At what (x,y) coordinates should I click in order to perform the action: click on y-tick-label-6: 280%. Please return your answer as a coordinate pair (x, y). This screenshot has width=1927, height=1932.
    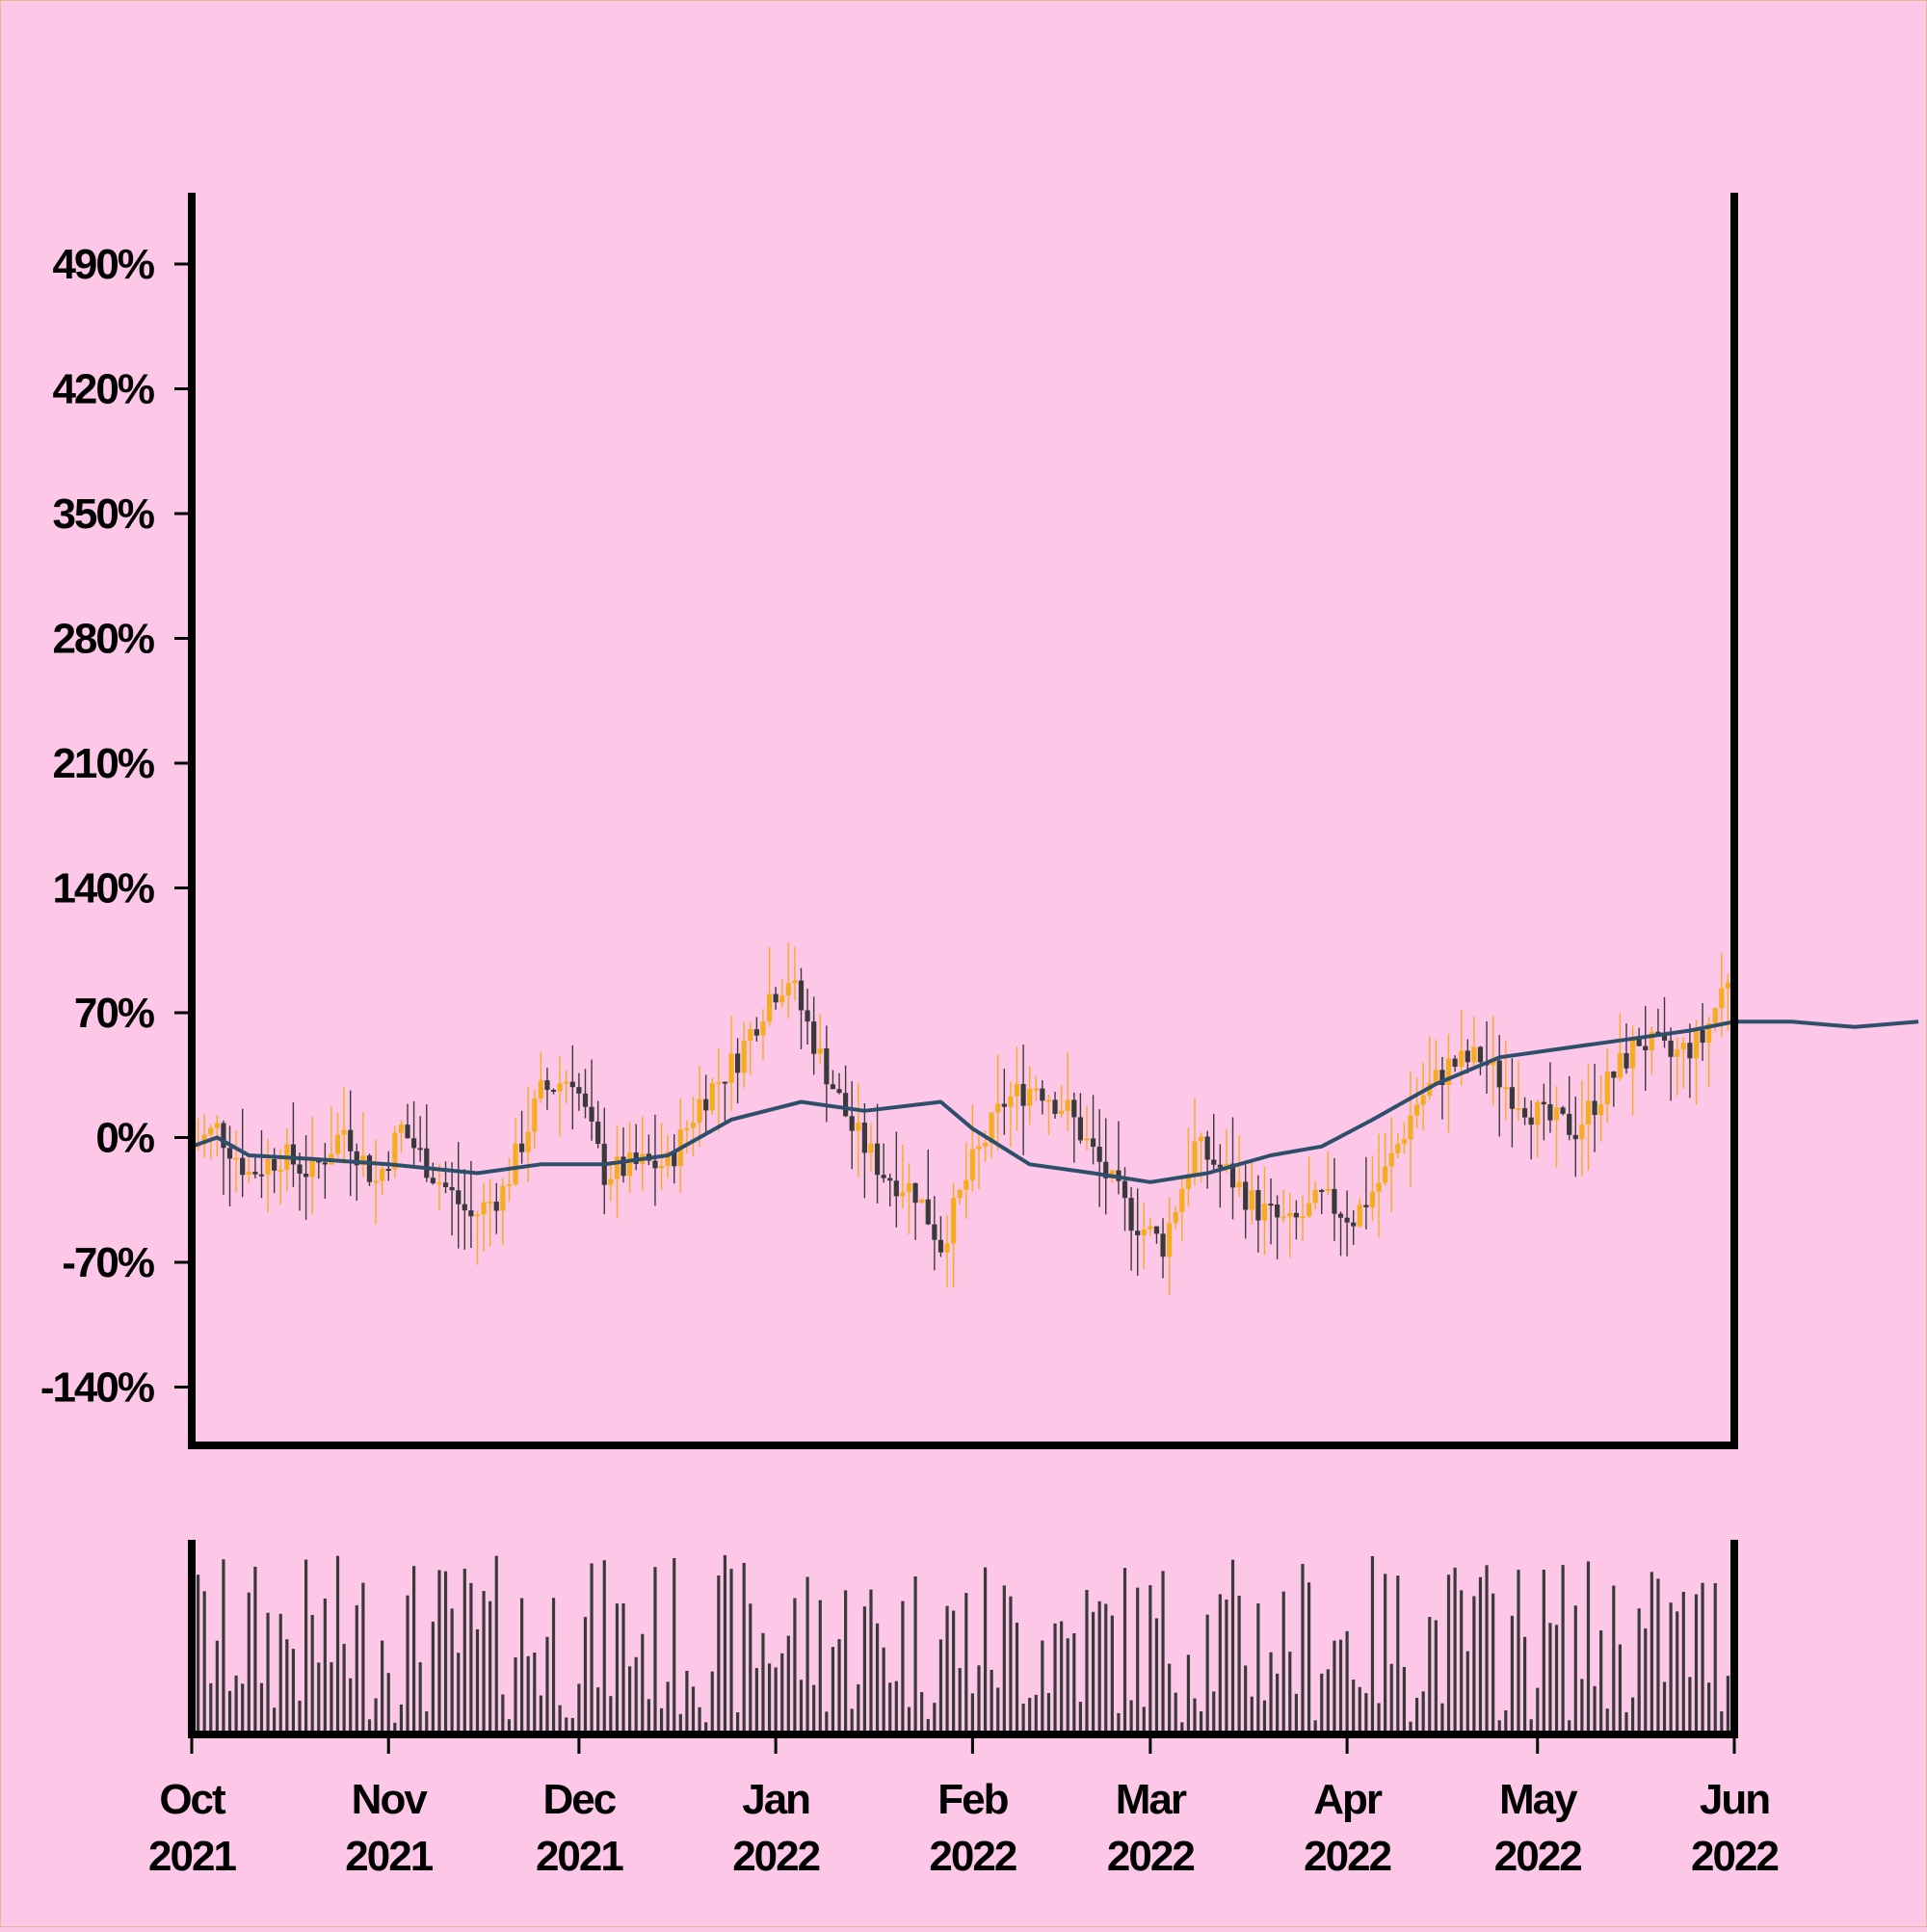
    Looking at the image, I should click on (103, 639).